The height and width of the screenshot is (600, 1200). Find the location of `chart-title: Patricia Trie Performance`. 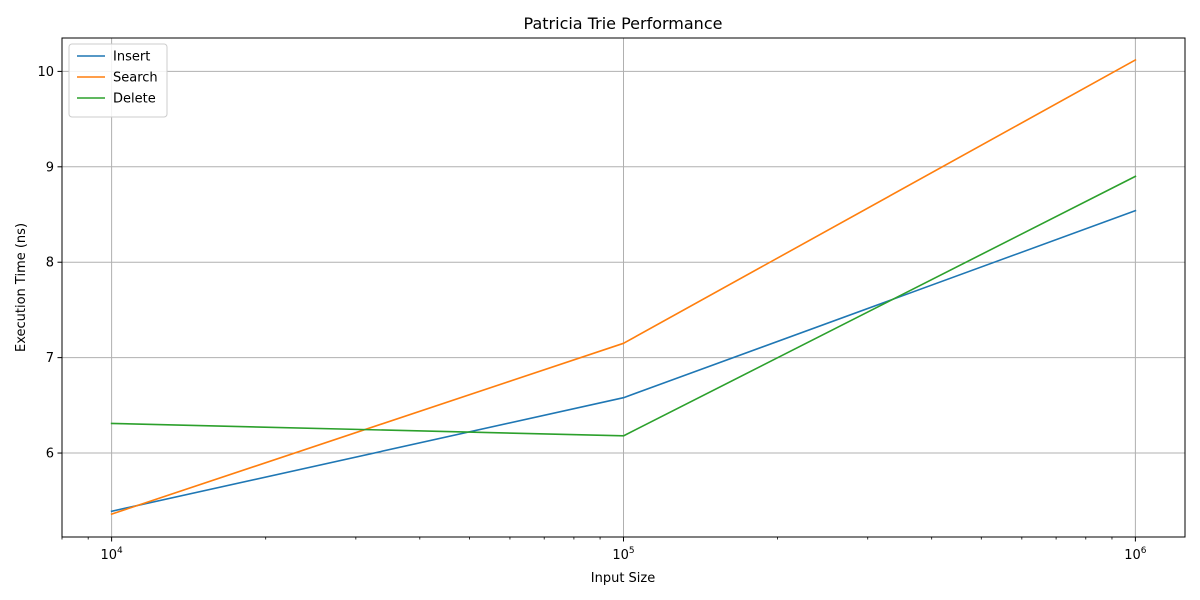

chart-title: Patricia Trie Performance is located at coordinates (623, 23).